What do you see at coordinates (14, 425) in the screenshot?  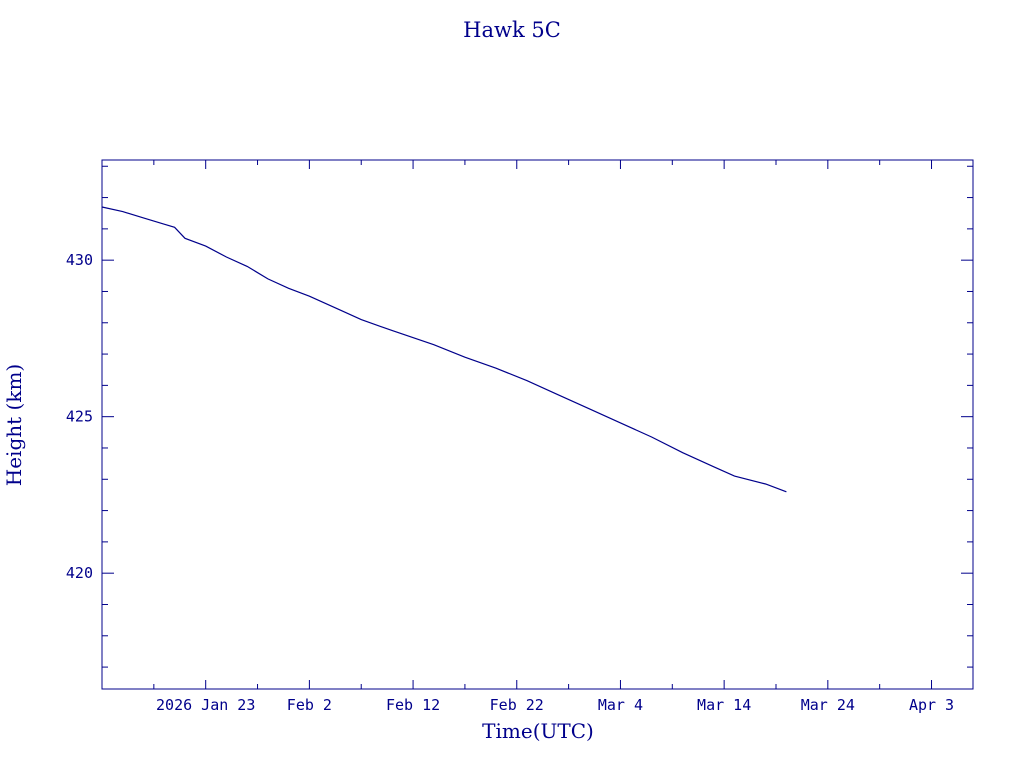 I see `y-axis-label: Height (km)` at bounding box center [14, 425].